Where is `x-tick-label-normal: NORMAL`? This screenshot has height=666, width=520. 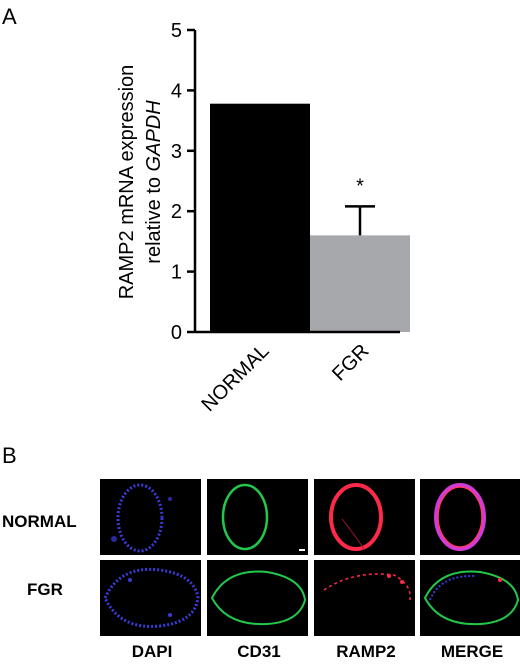
x-tick-label-normal: NORMAL is located at coordinates (235, 378).